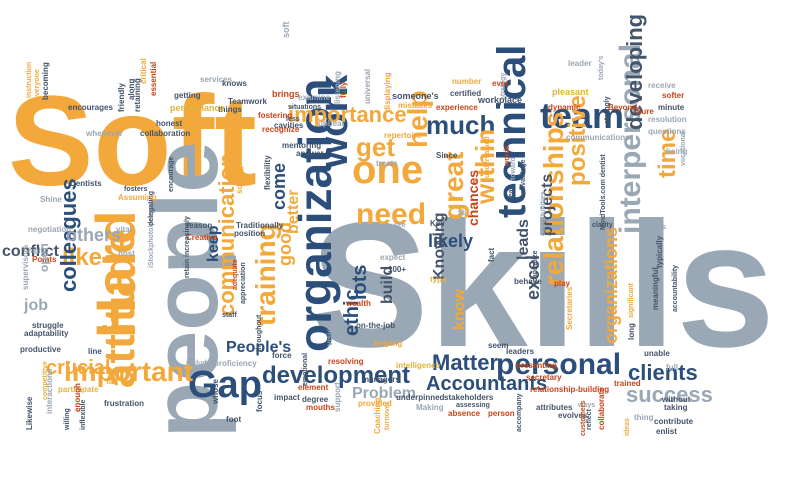 This screenshot has width=800, height=480. I want to click on word-assessing: assessing, so click(473, 405).